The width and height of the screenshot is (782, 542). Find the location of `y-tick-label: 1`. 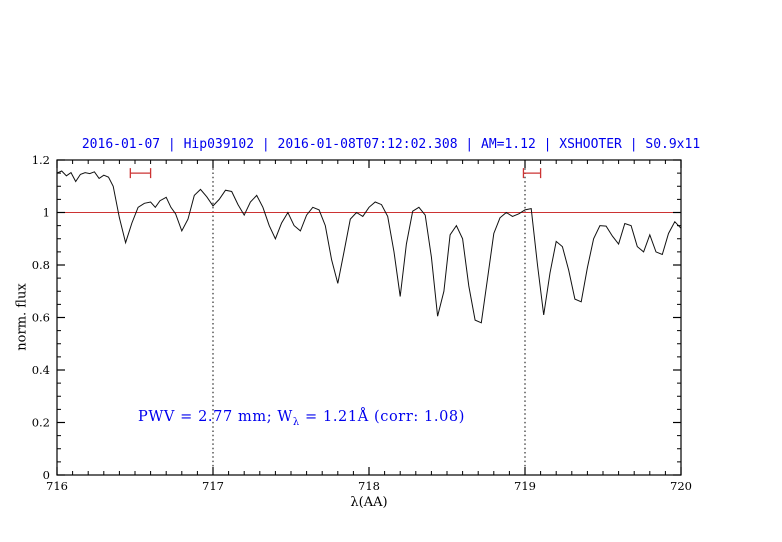

y-tick-label: 1 is located at coordinates (46, 213).